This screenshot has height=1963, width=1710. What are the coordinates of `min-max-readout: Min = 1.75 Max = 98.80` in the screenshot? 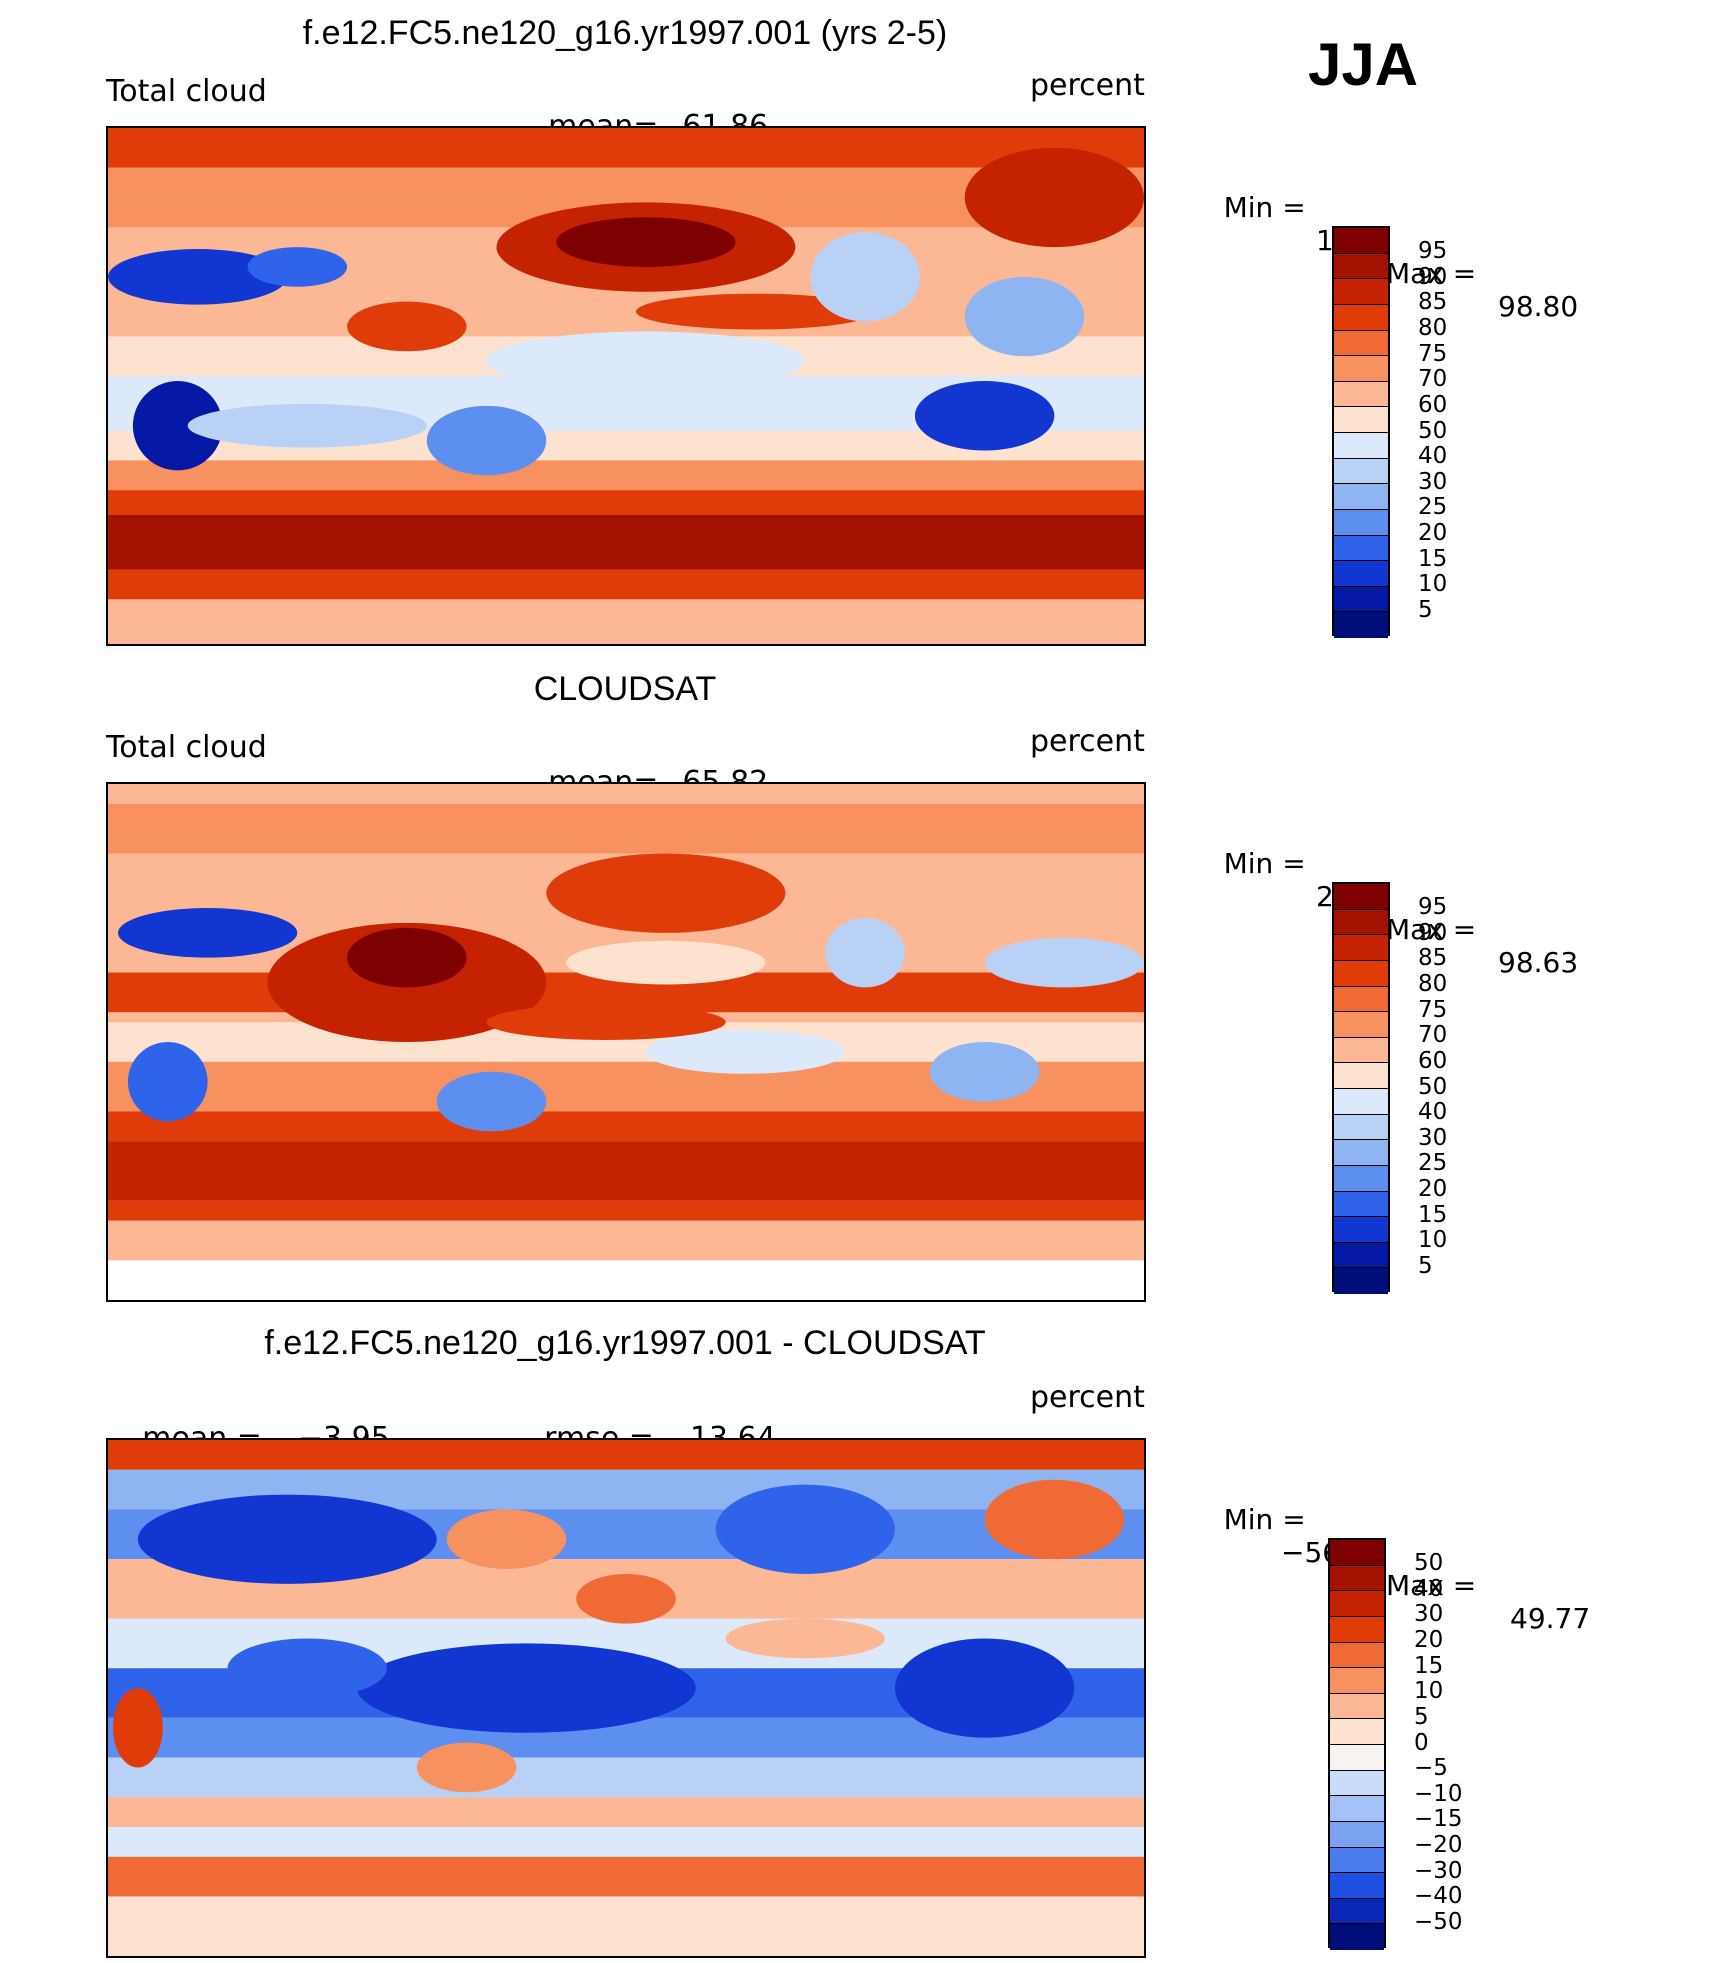 It's located at (1383, 257).